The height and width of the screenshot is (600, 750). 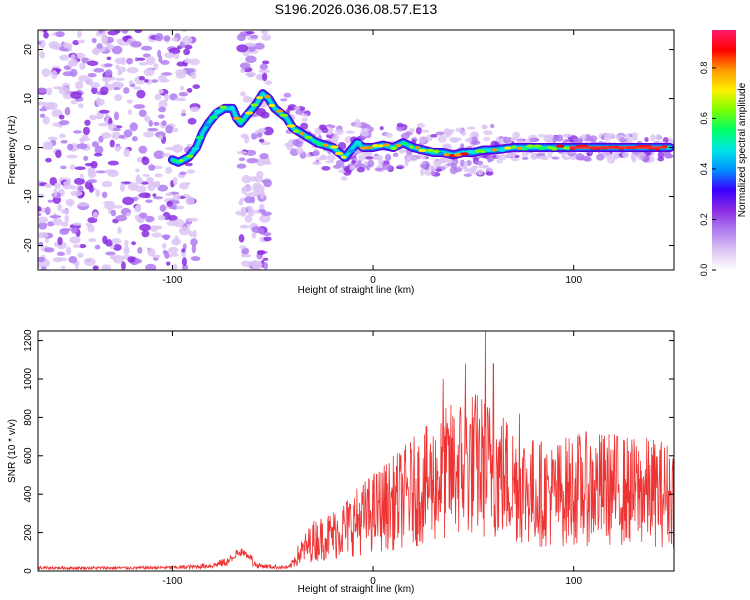 What do you see at coordinates (28, 378) in the screenshot?
I see `snr-y-tick-label: 1000` at bounding box center [28, 378].